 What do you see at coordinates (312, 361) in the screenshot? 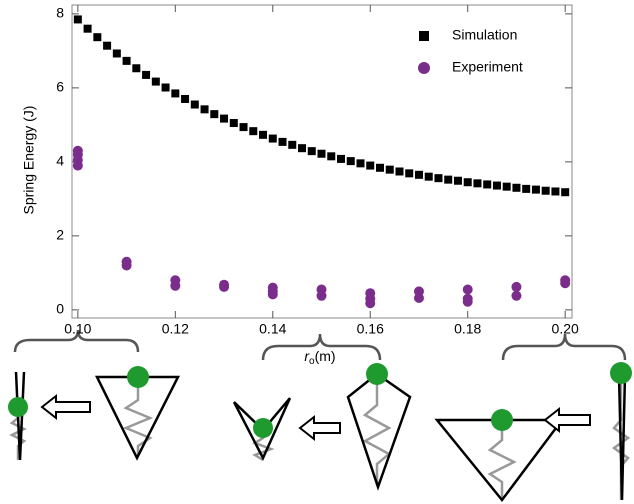
I see `x-axis-subscript: o` at bounding box center [312, 361].